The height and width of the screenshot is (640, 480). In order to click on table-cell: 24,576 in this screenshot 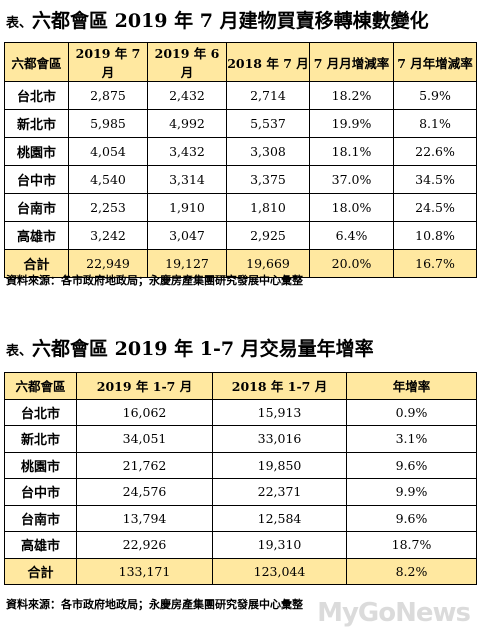, I will do `click(144, 492)`.